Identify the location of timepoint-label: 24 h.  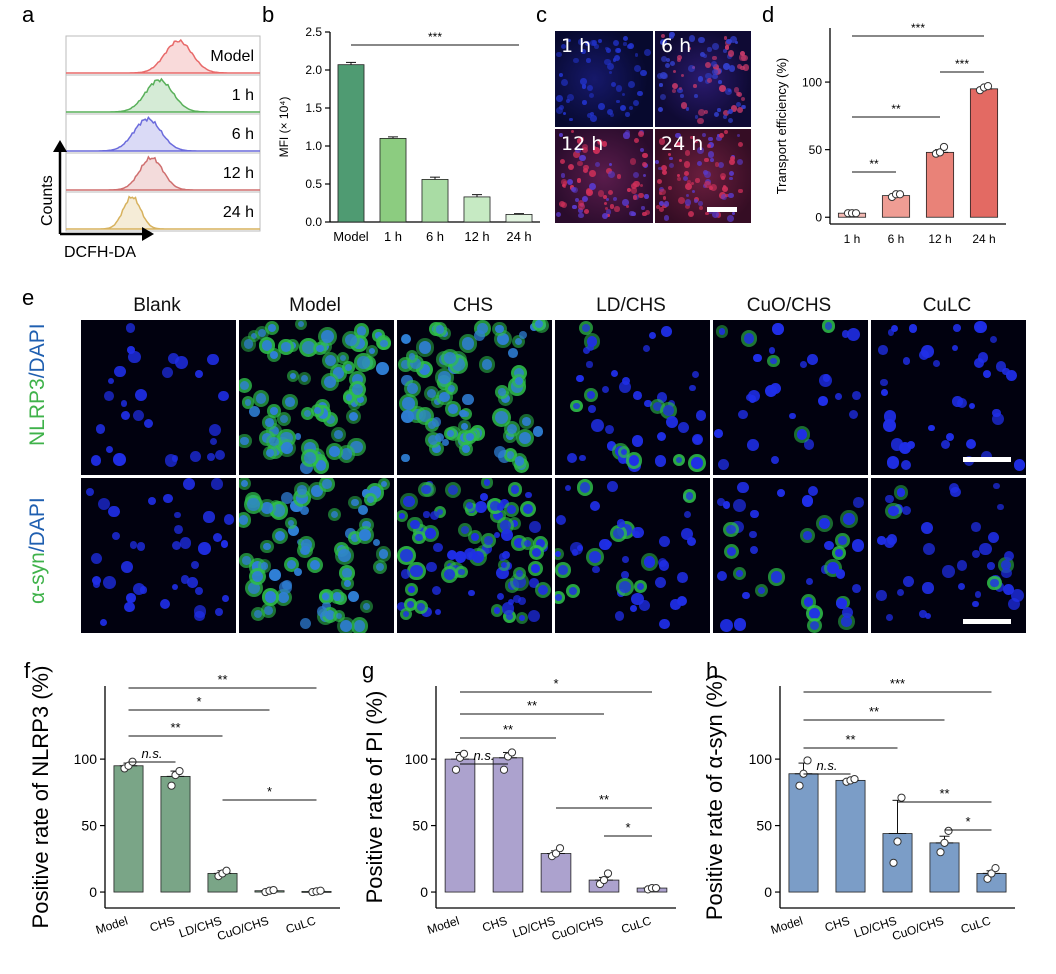
(682, 144).